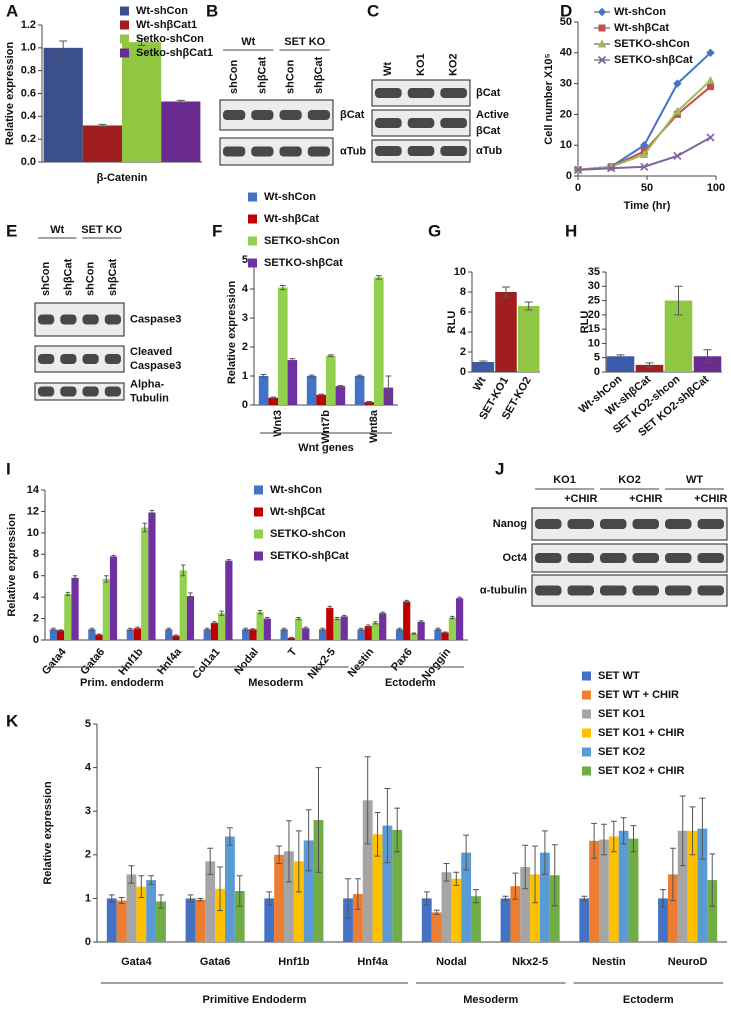  Describe the element at coordinates (54, 661) in the screenshot. I see `x-tick-label: Gata4` at that location.